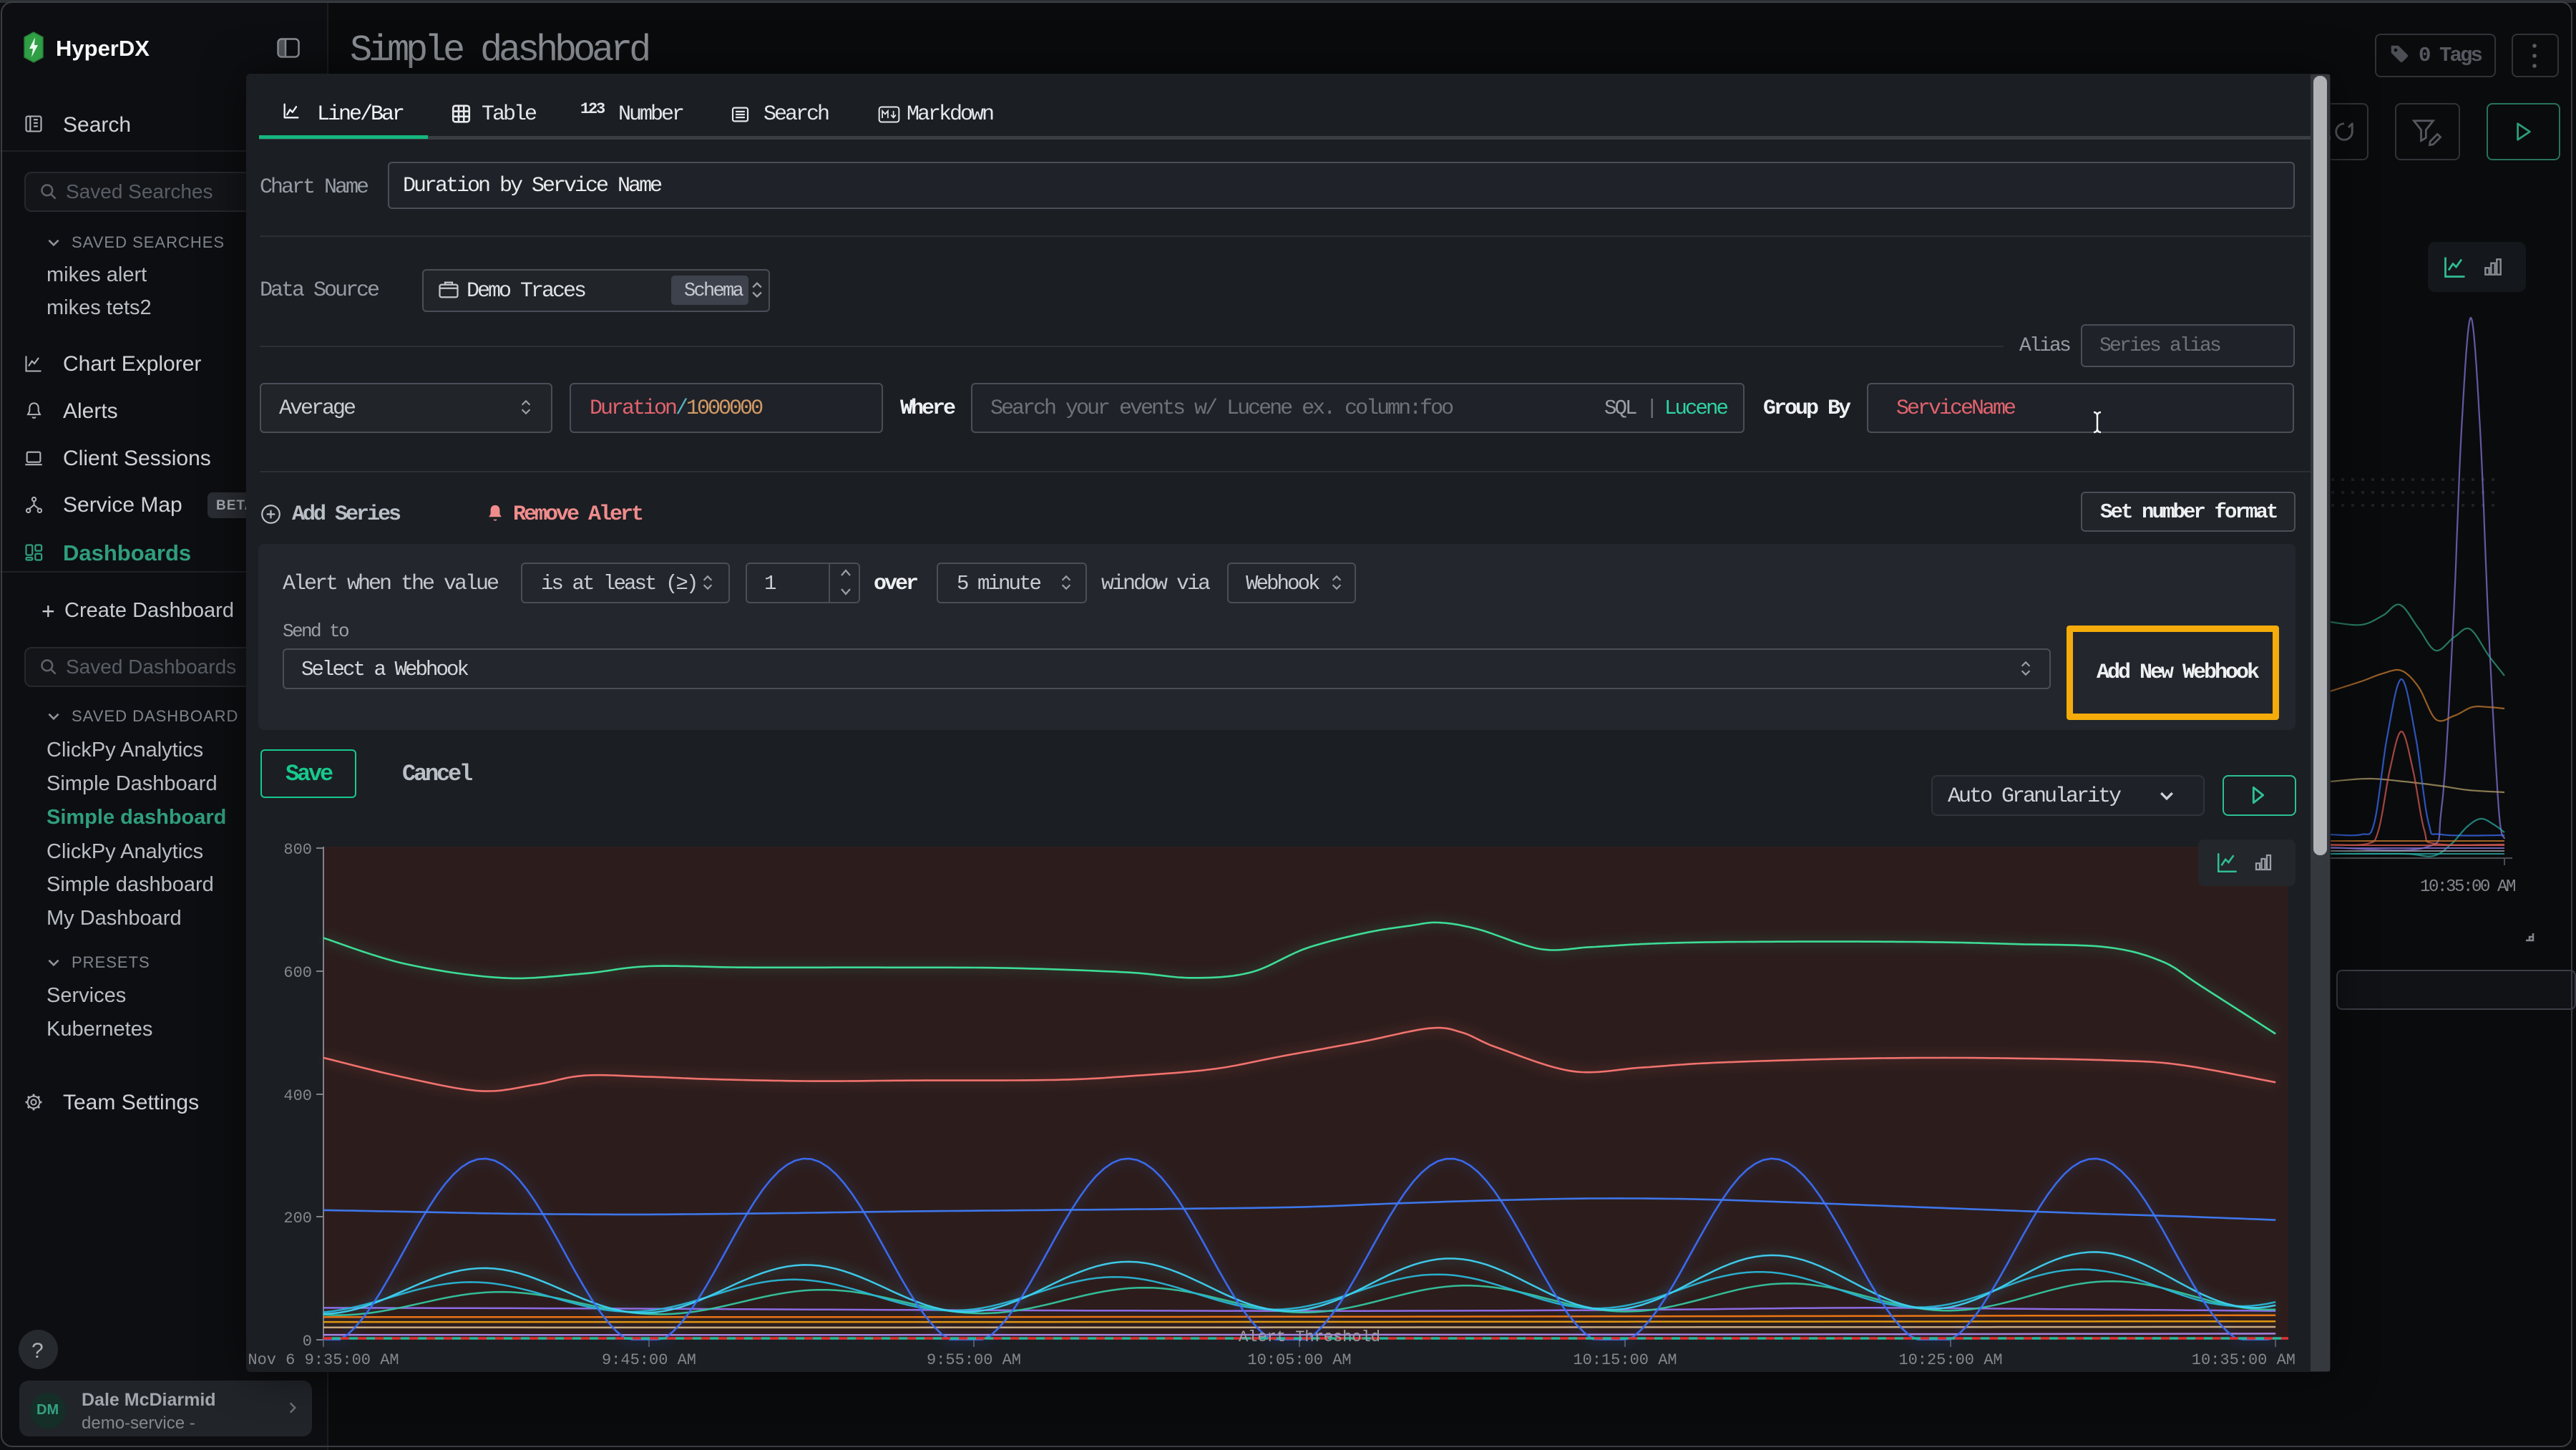 The image size is (2576, 1450). Describe the element at coordinates (1299, 1360) in the screenshot. I see `svg-text: 10:05:00 AM` at that location.